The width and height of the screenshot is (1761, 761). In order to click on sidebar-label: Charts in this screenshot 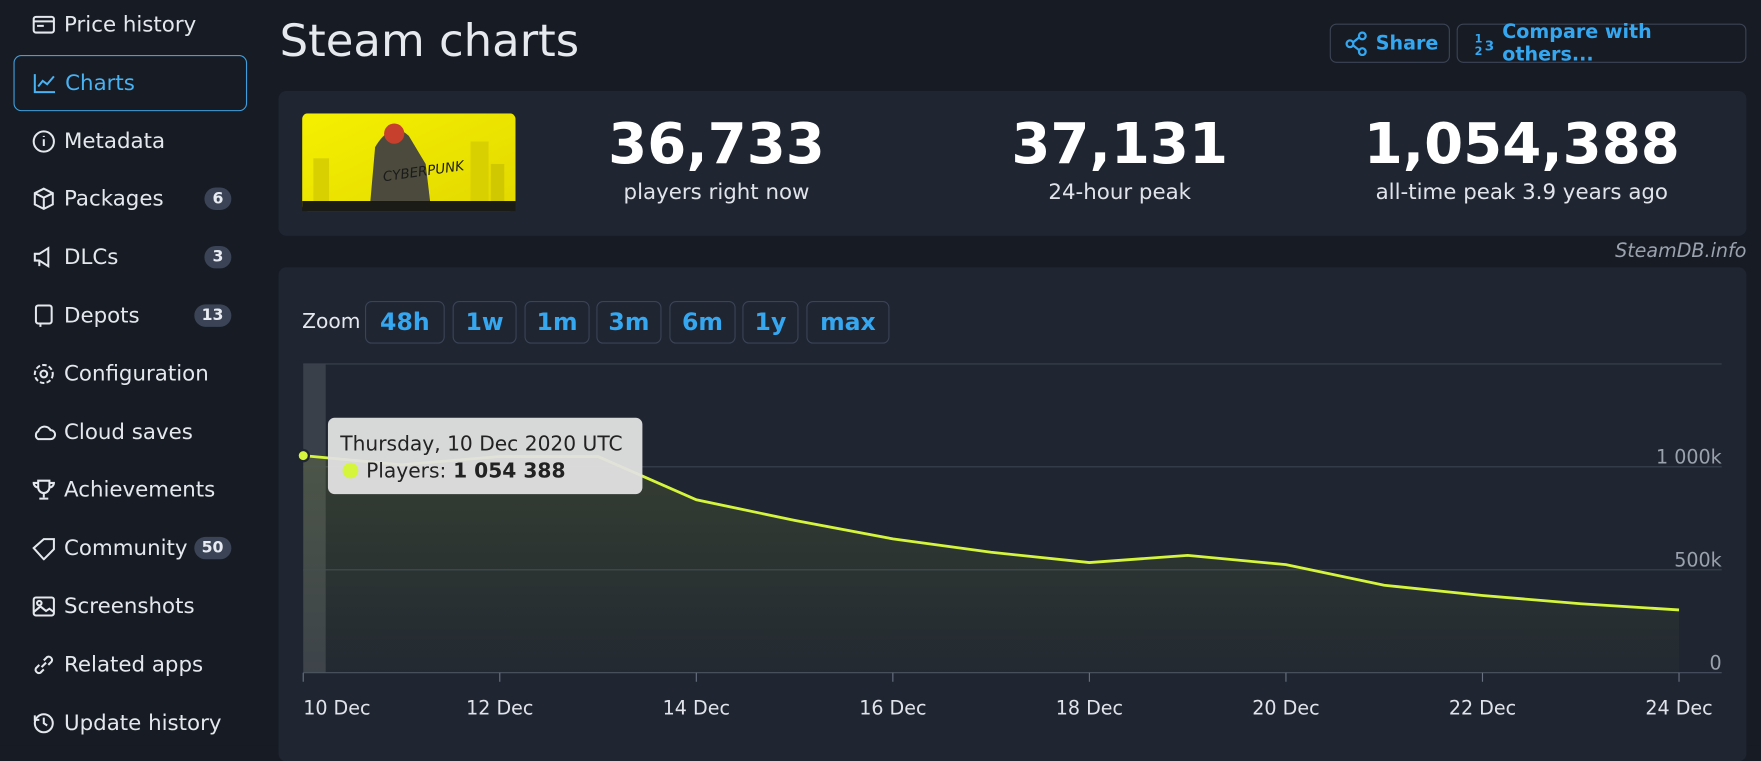, I will do `click(100, 83)`.